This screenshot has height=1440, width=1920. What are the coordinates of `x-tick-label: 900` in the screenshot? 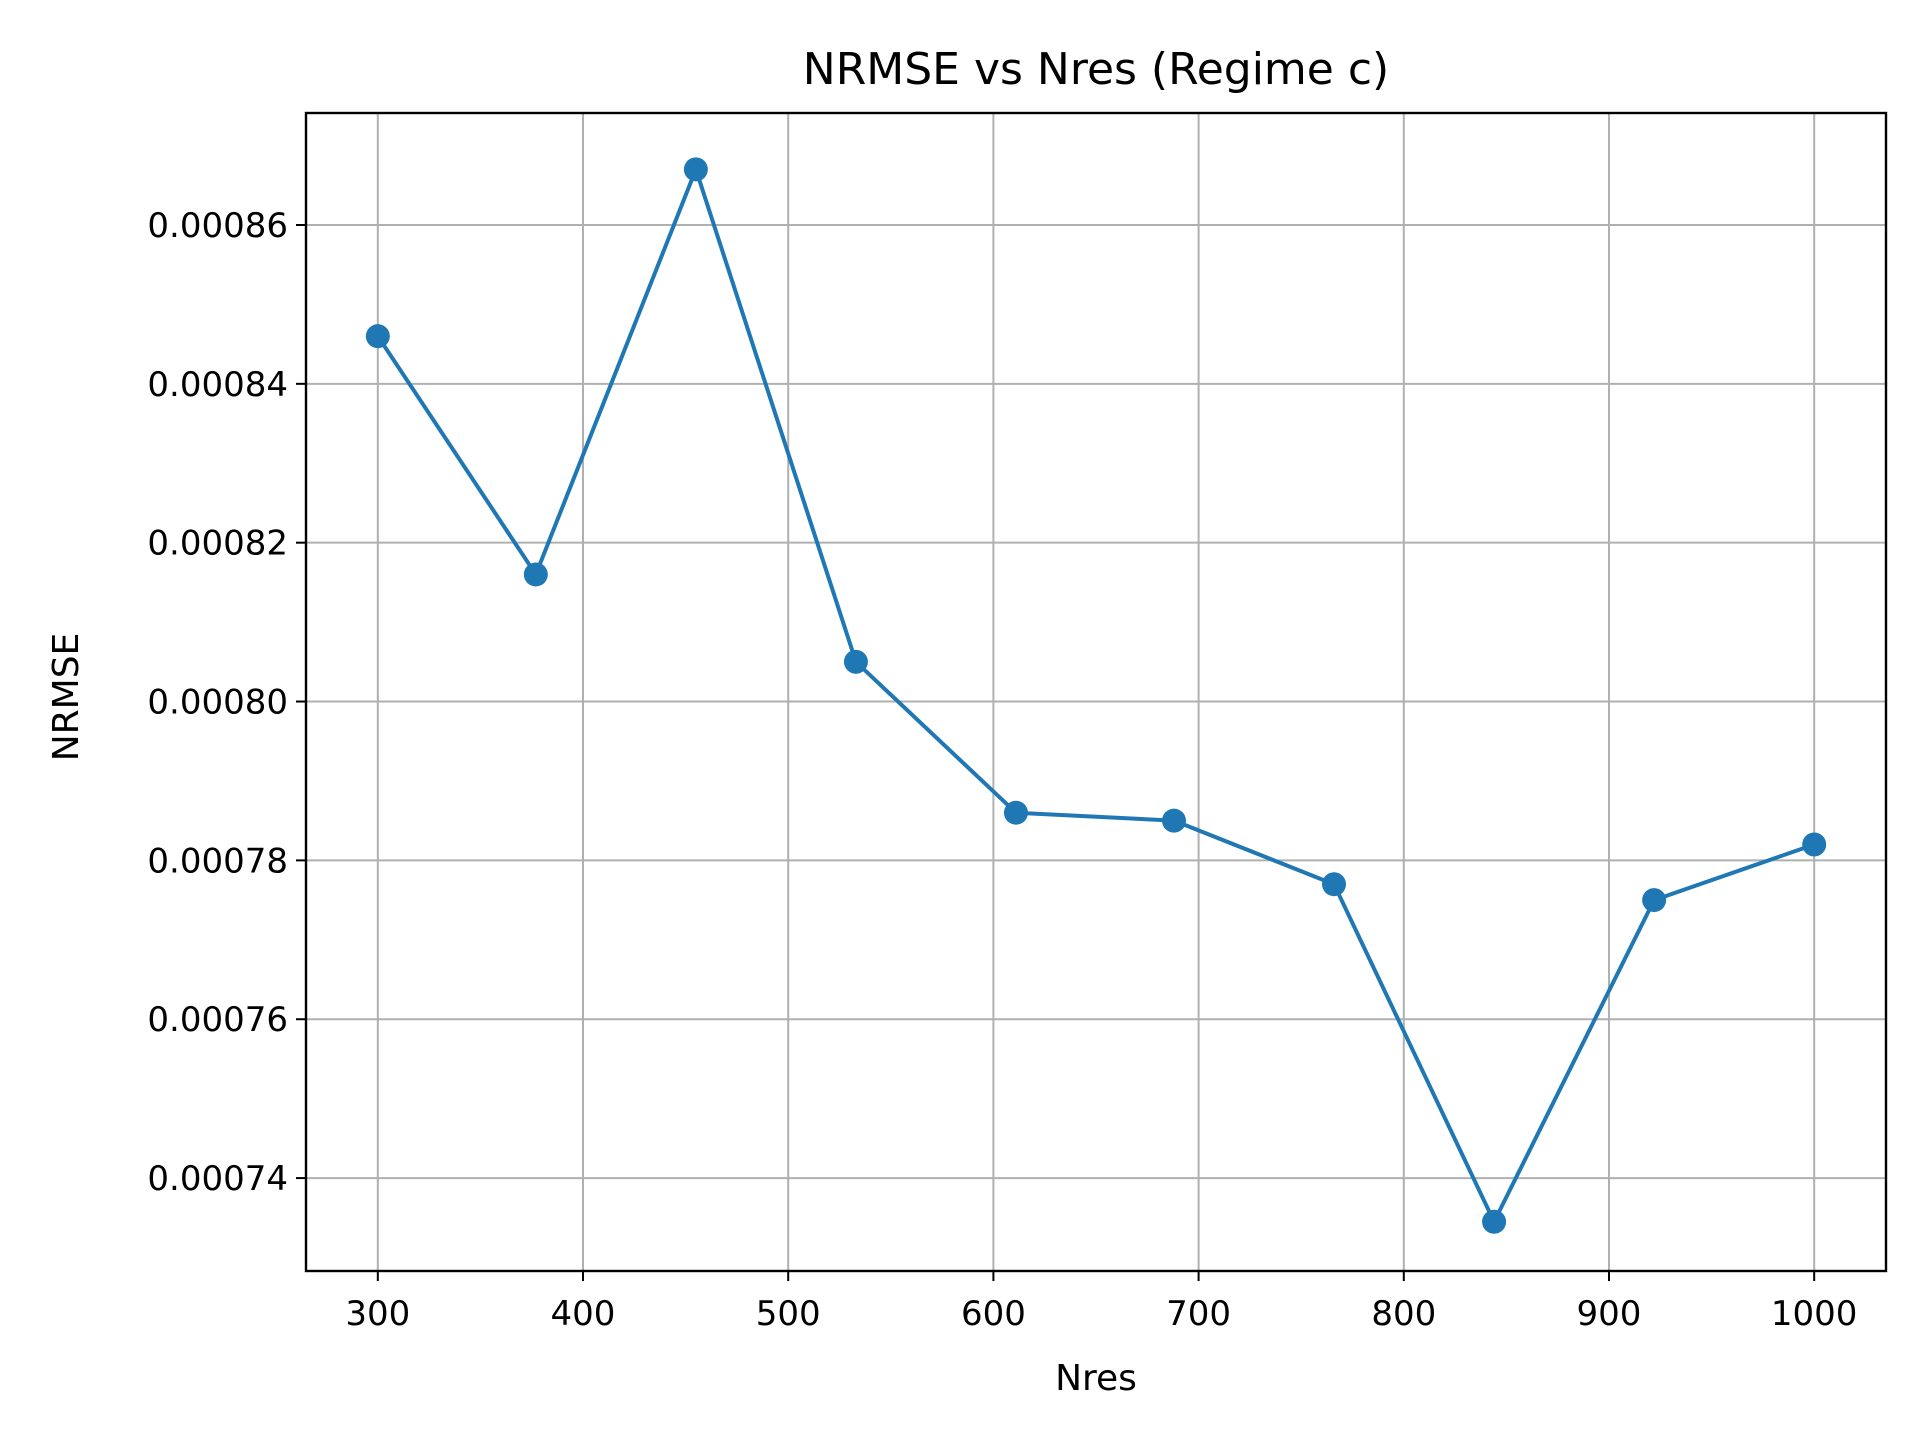 It's located at (1609, 1314).